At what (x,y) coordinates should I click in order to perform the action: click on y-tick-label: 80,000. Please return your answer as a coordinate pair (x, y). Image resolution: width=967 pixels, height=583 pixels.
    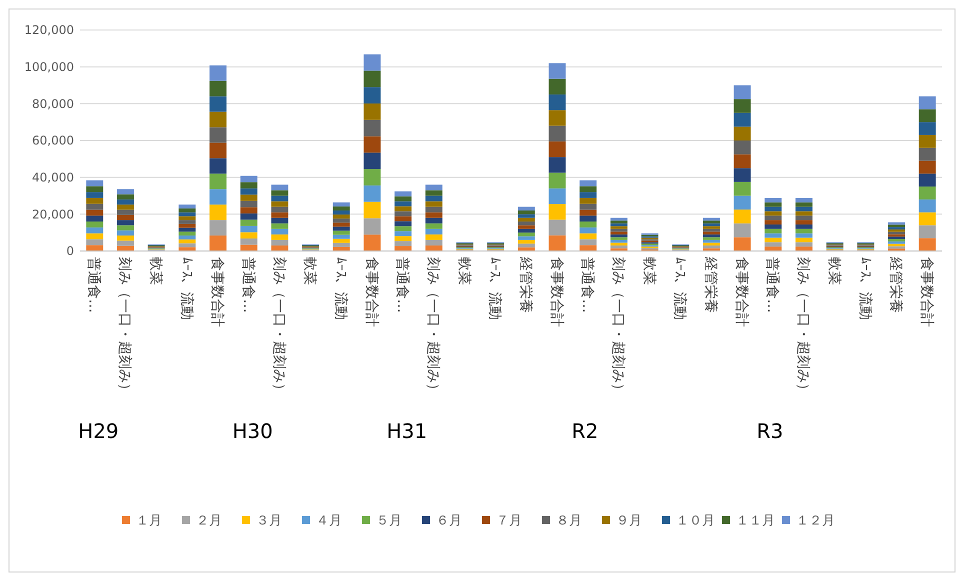
    Looking at the image, I should click on (53, 103).